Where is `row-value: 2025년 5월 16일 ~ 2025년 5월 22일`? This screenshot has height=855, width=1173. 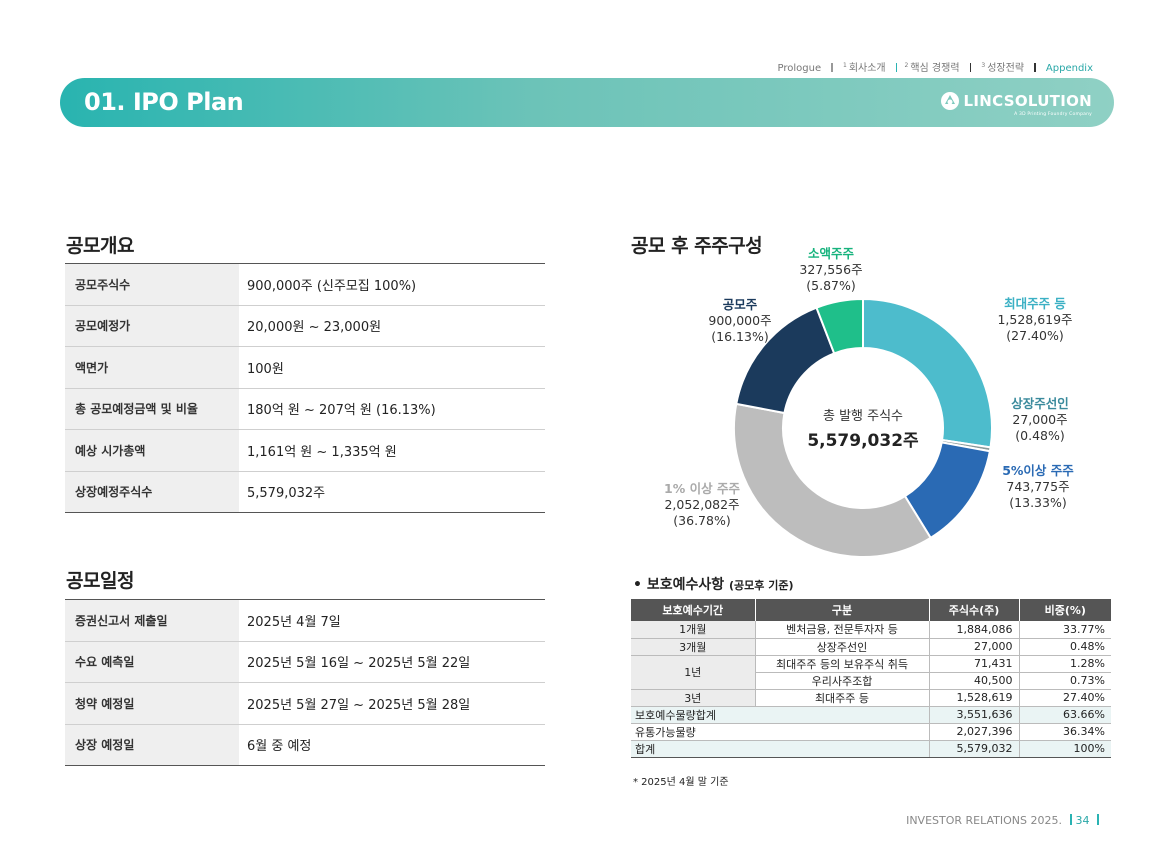 row-value: 2025년 5월 16일 ~ 2025년 5월 22일 is located at coordinates (359, 664).